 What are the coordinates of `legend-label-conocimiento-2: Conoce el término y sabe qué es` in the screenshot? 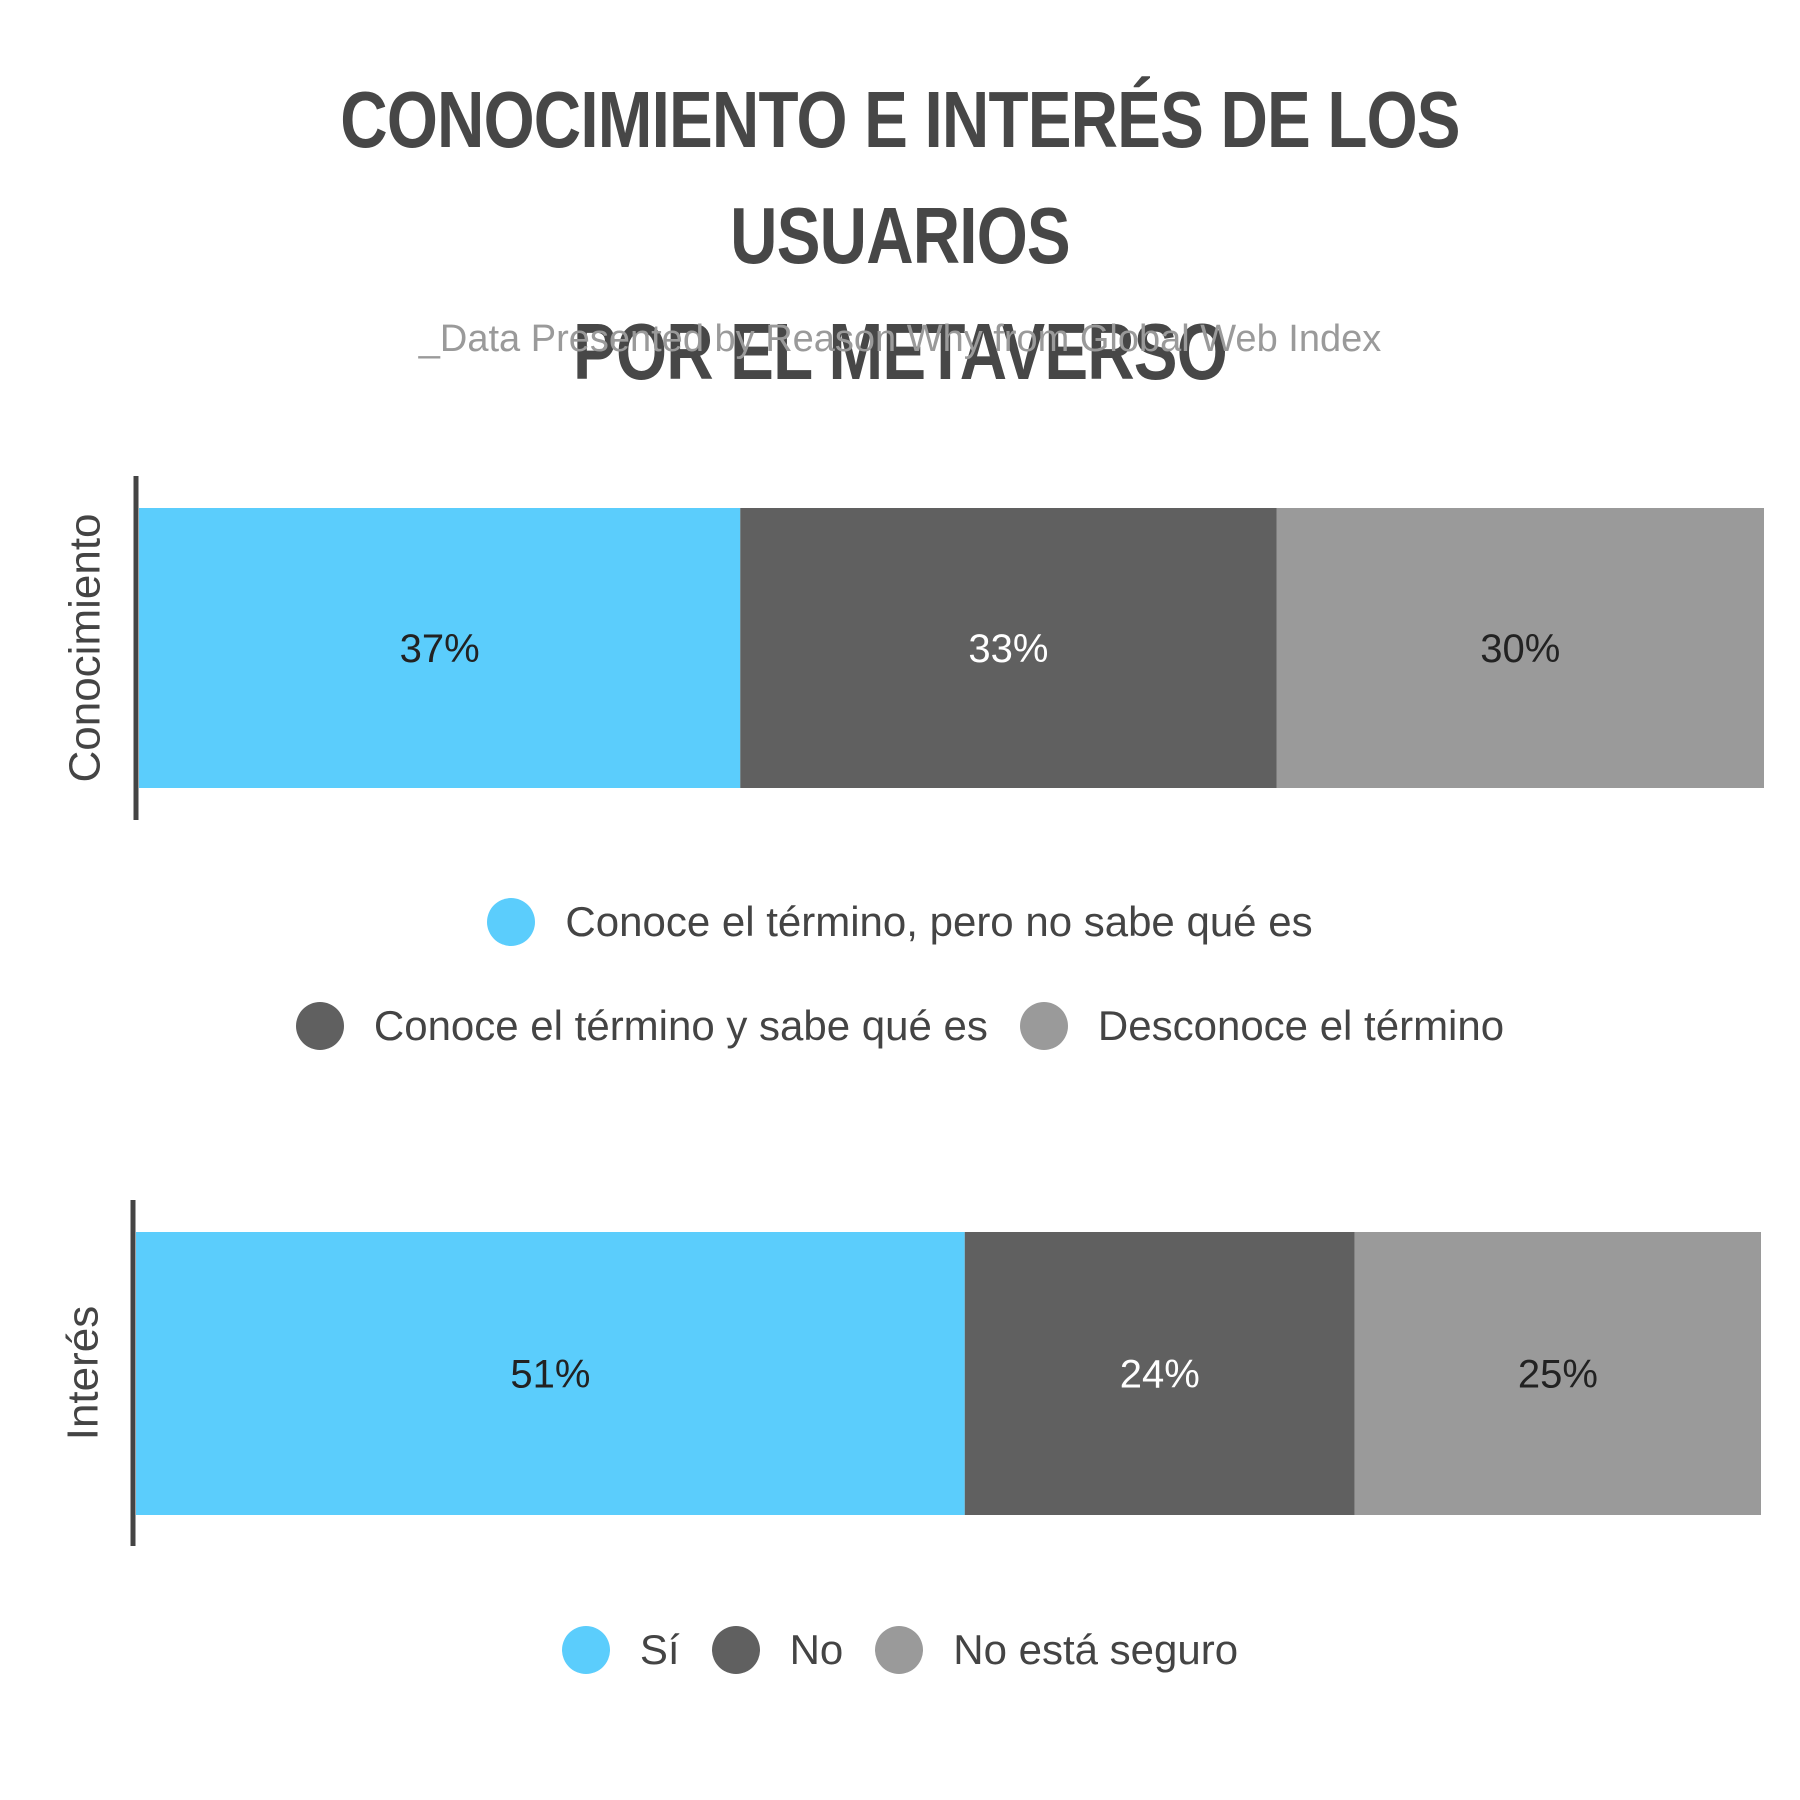 It's located at (680, 1025).